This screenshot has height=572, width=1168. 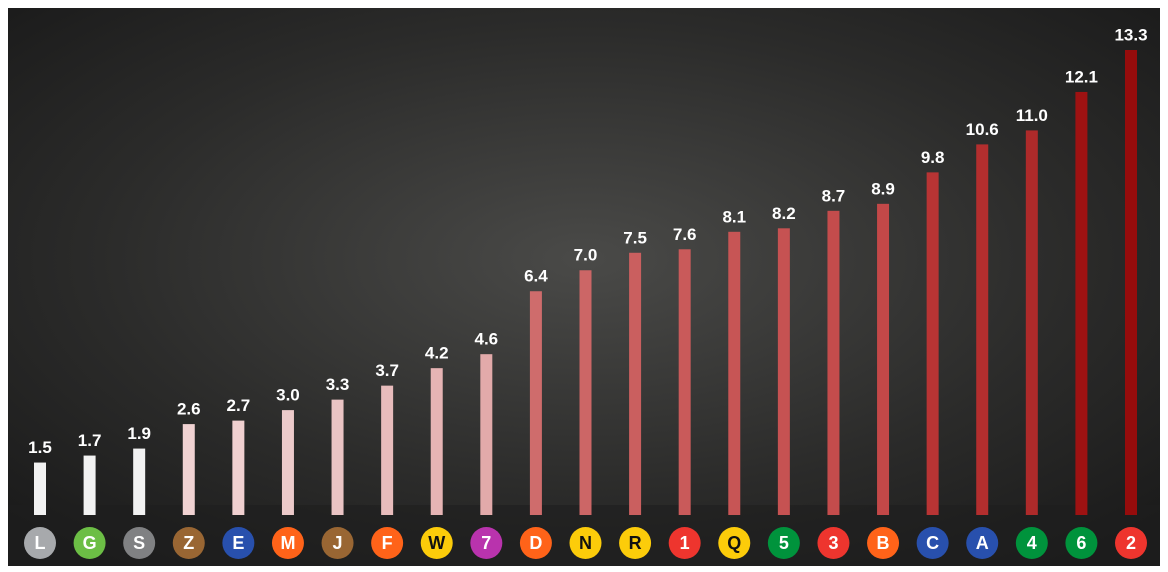 I want to click on value-label: 4.6, so click(x=486, y=339).